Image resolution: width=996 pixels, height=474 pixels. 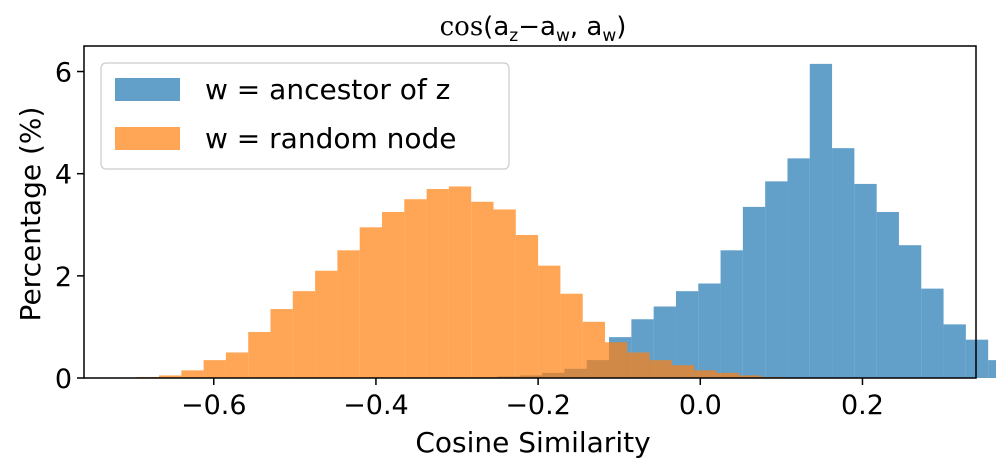 What do you see at coordinates (331, 138) in the screenshot?
I see `legend-label-random: w = random node` at bounding box center [331, 138].